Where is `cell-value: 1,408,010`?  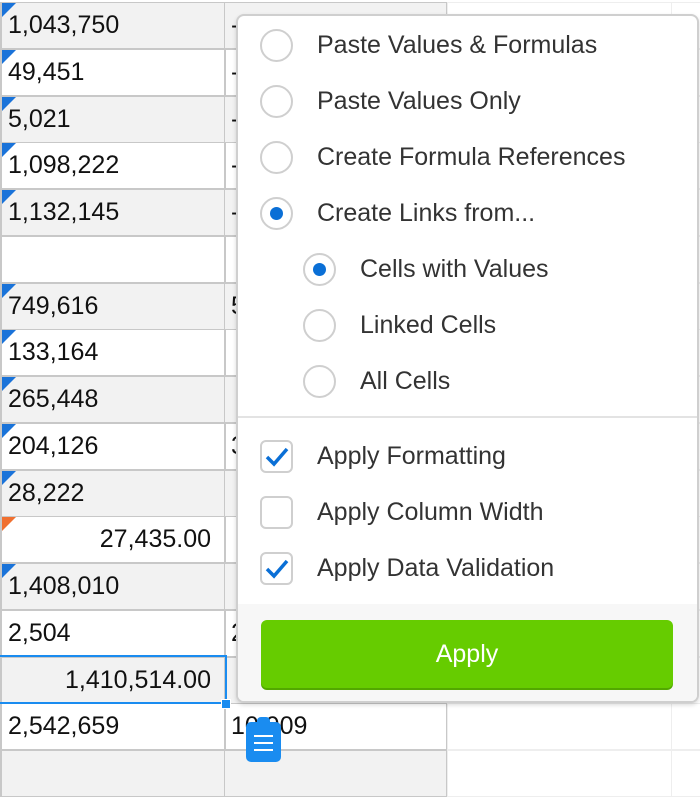 cell-value: 1,408,010 is located at coordinates (64, 586).